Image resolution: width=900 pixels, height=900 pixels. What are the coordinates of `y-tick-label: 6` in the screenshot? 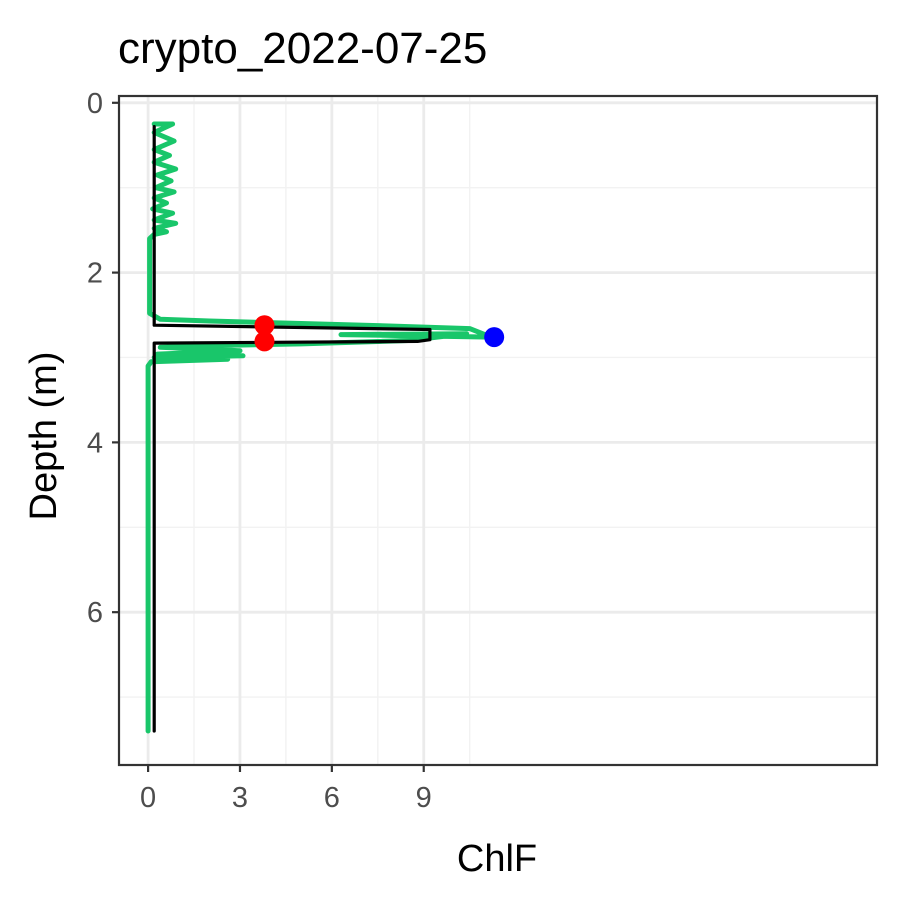 It's located at (95, 613).